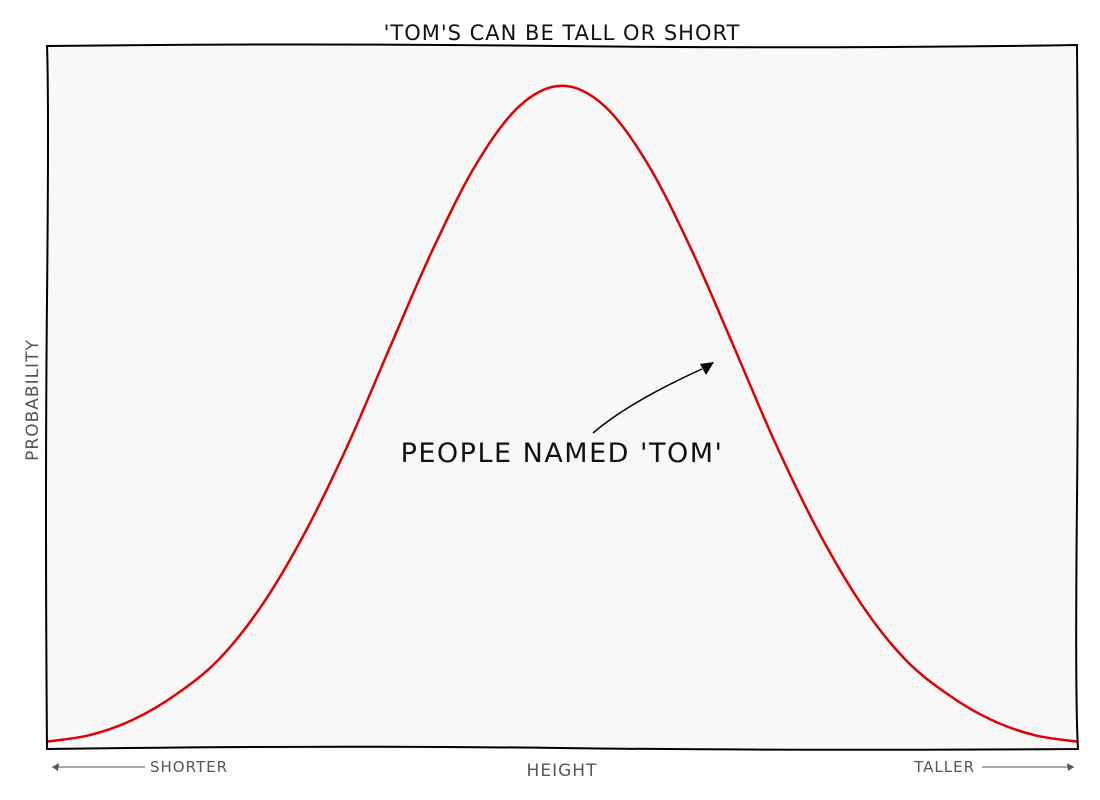 The width and height of the screenshot is (1100, 800). I want to click on x-tick-label-shorter: Shorter, so click(189, 767).